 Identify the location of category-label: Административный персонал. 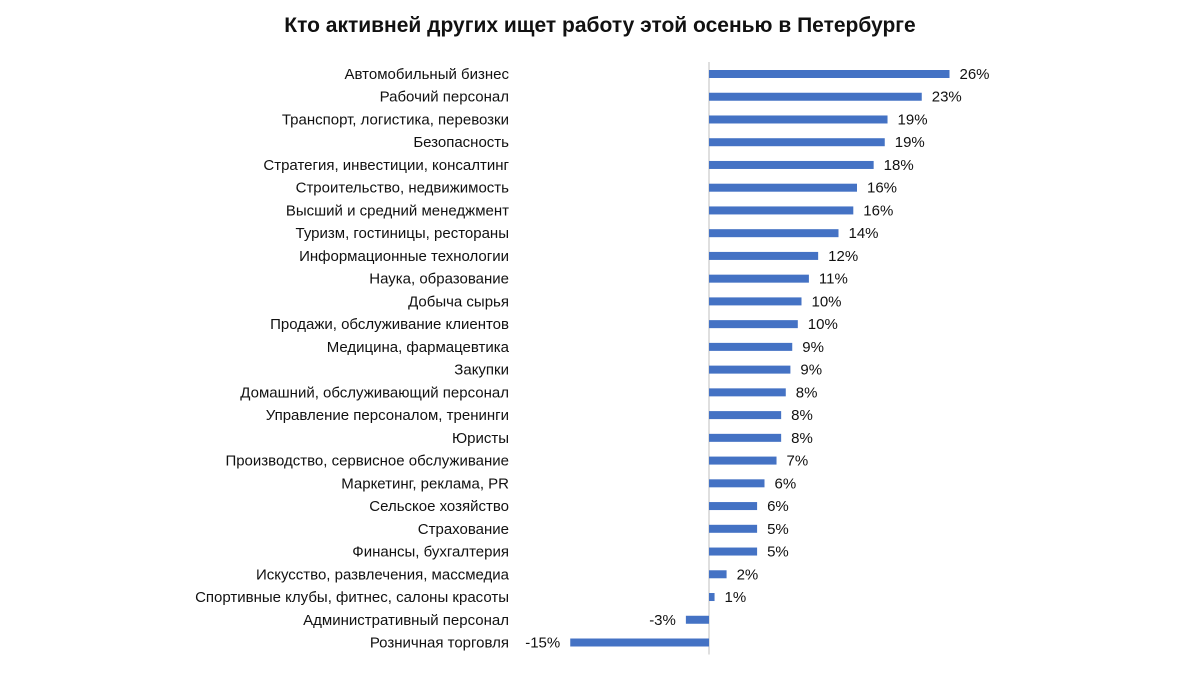
(406, 620).